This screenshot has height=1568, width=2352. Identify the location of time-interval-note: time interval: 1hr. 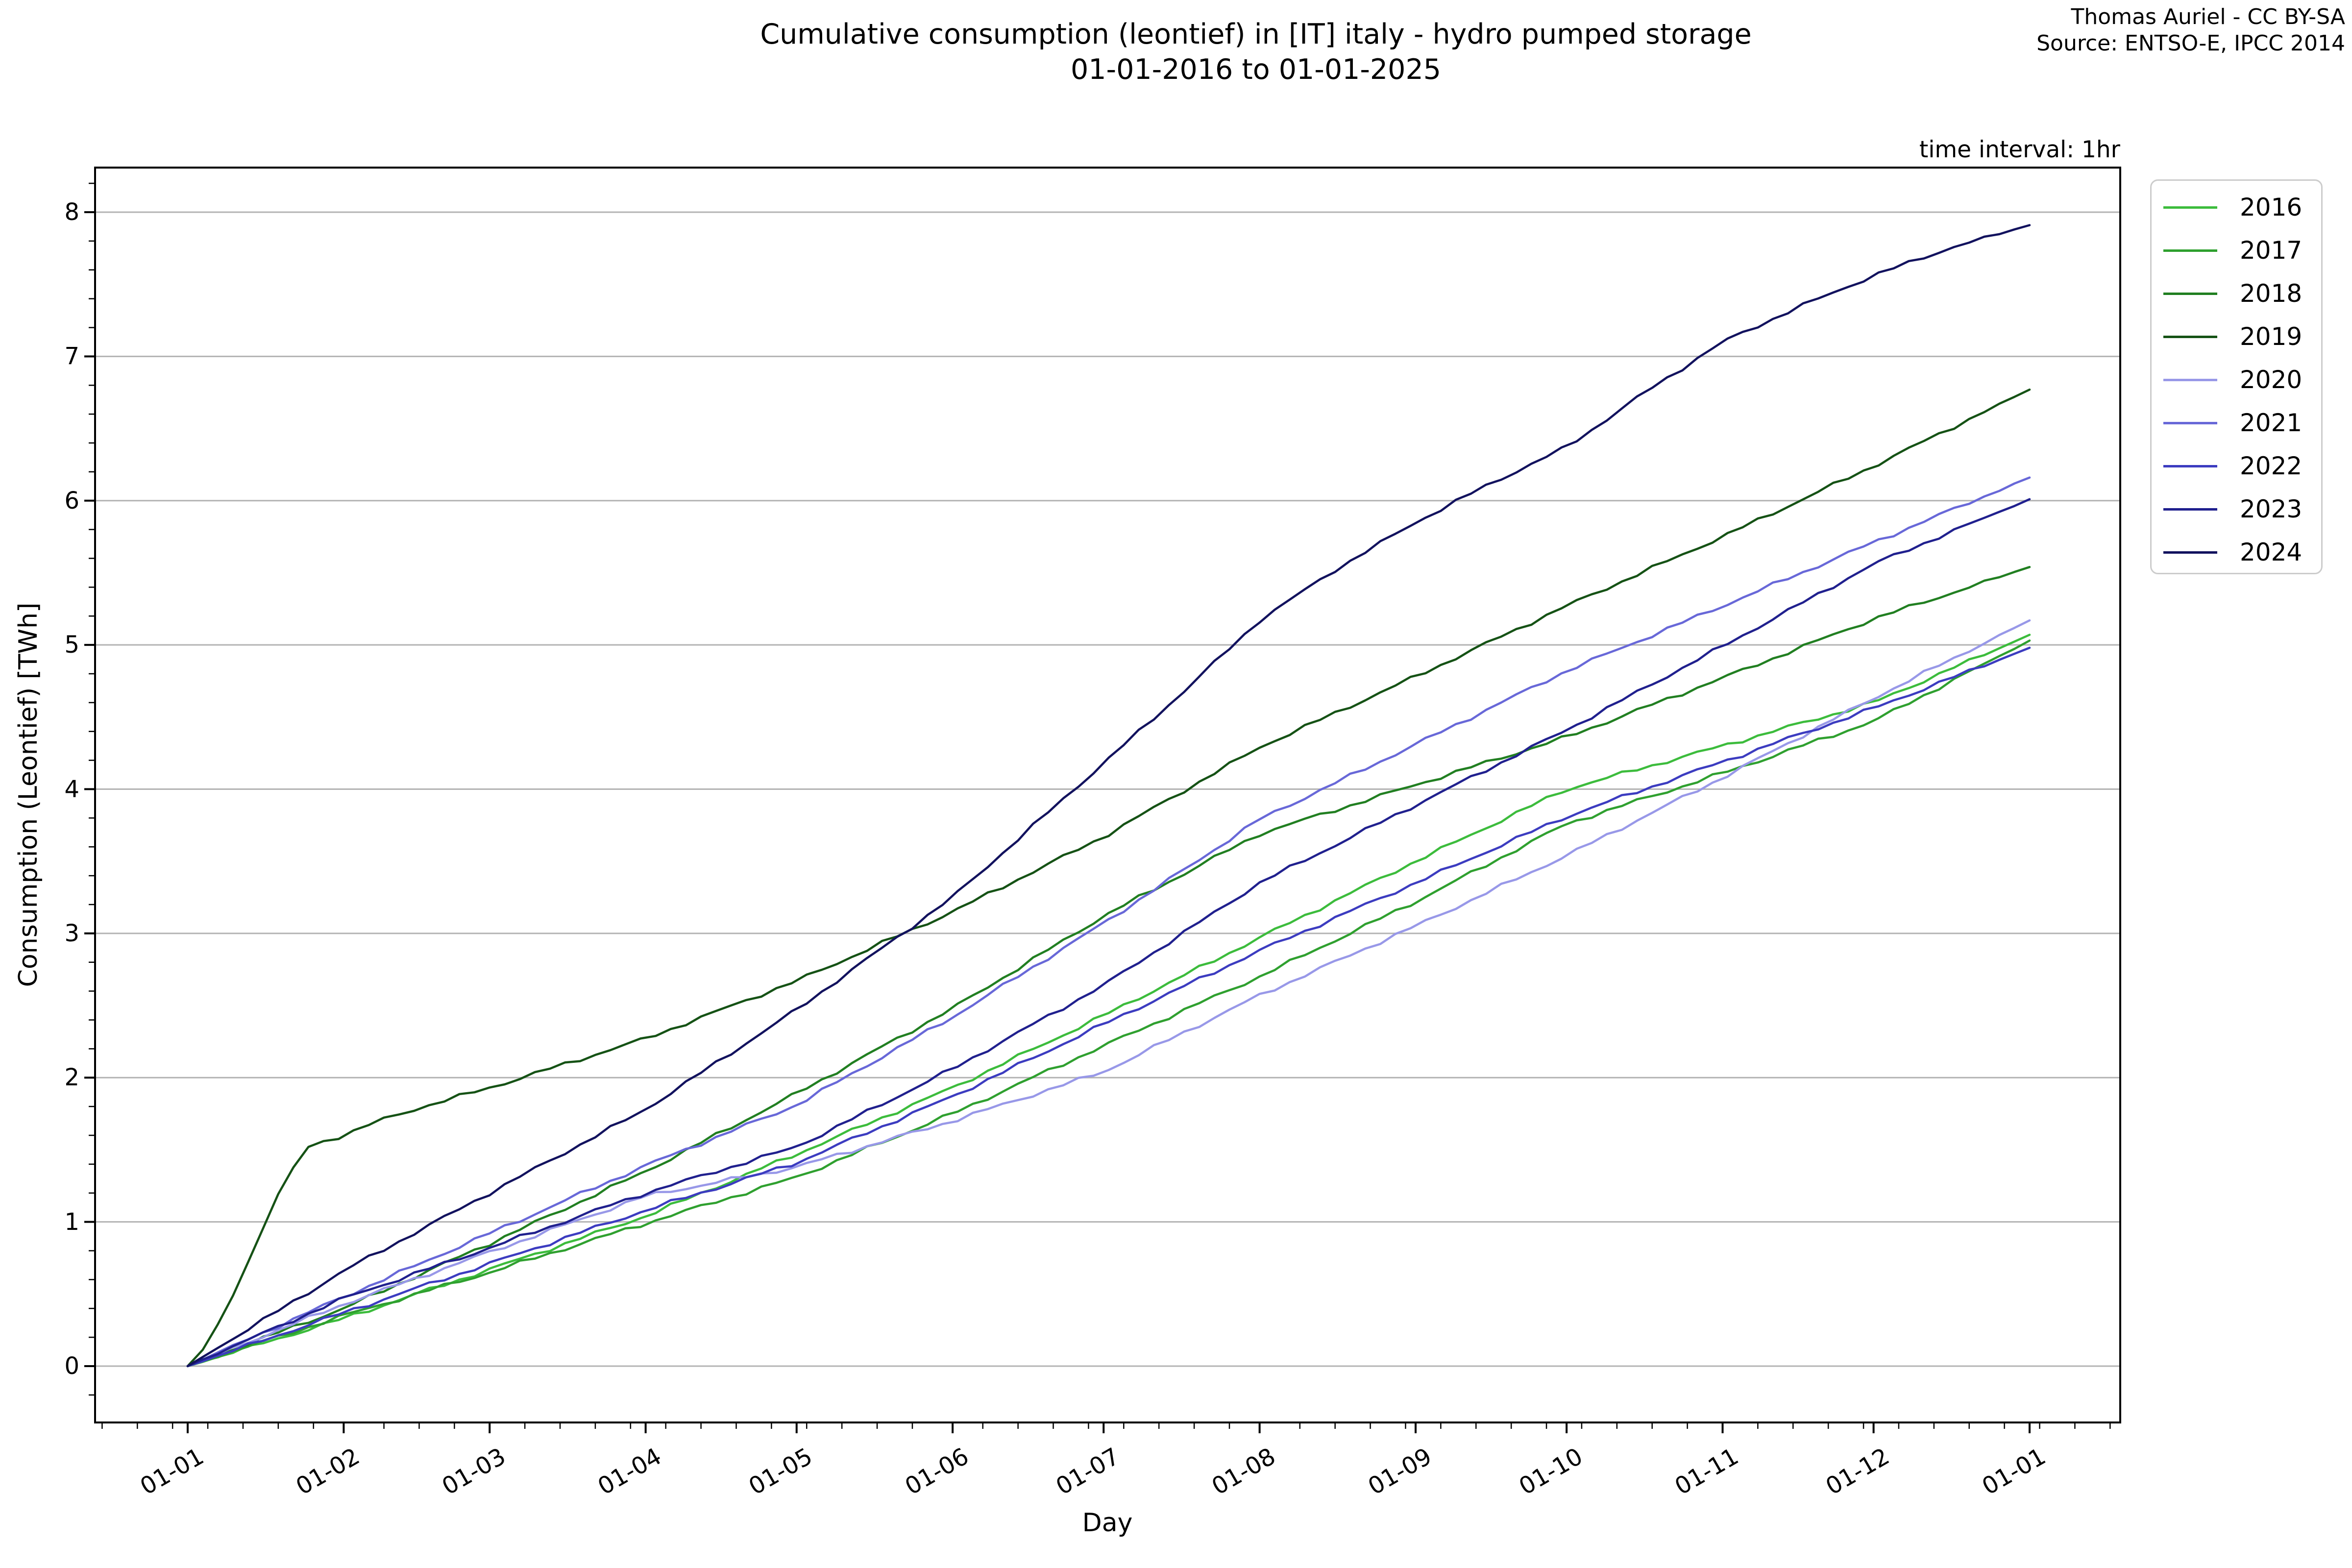
(2019, 149).